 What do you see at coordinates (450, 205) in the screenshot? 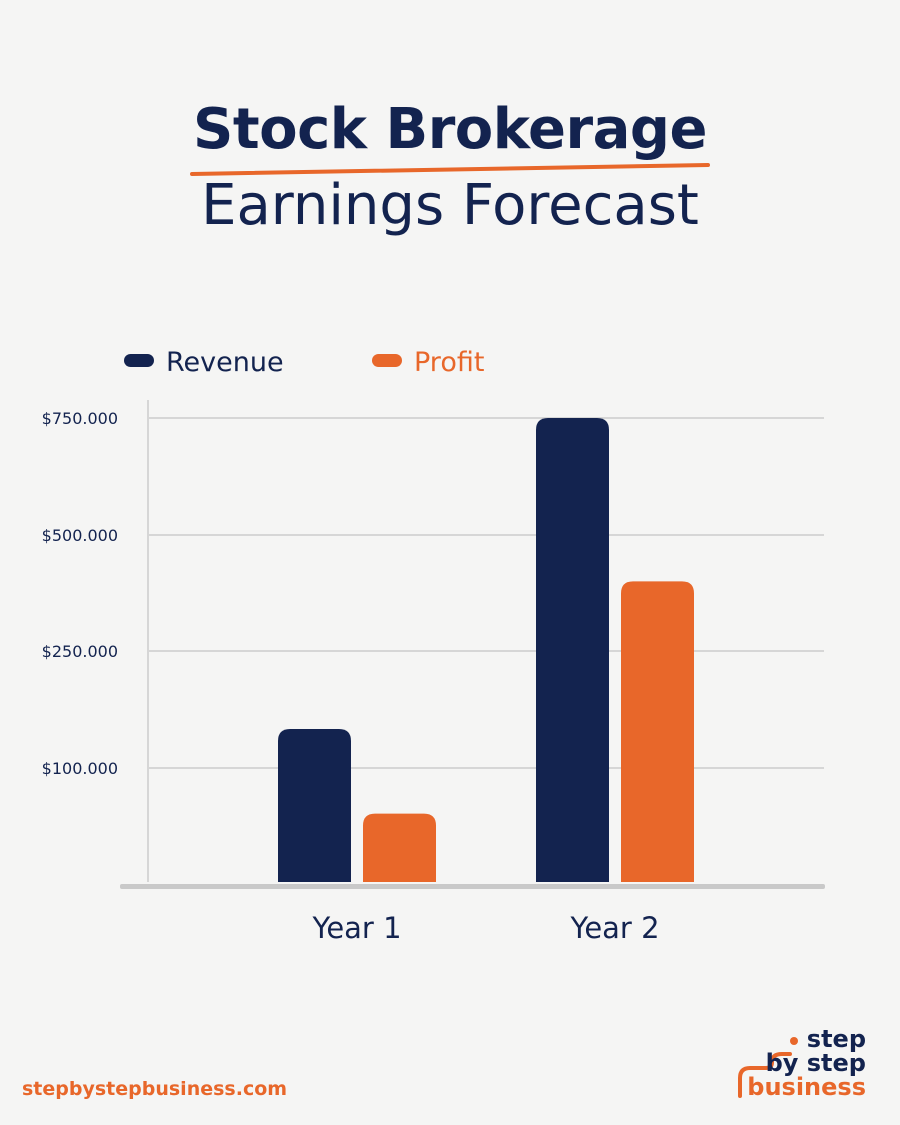
I see `title-line-2: Earnings Forecast` at bounding box center [450, 205].